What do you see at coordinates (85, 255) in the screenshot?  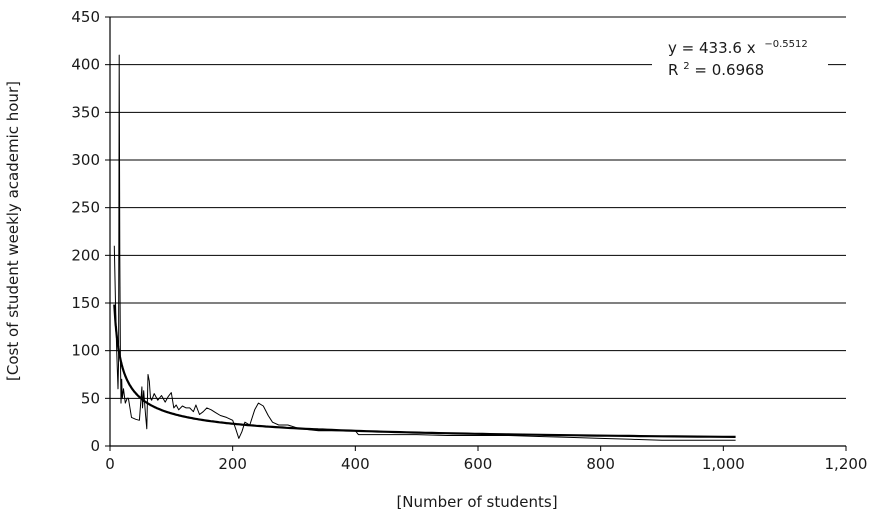 I see `y-tick-label: 200` at bounding box center [85, 255].